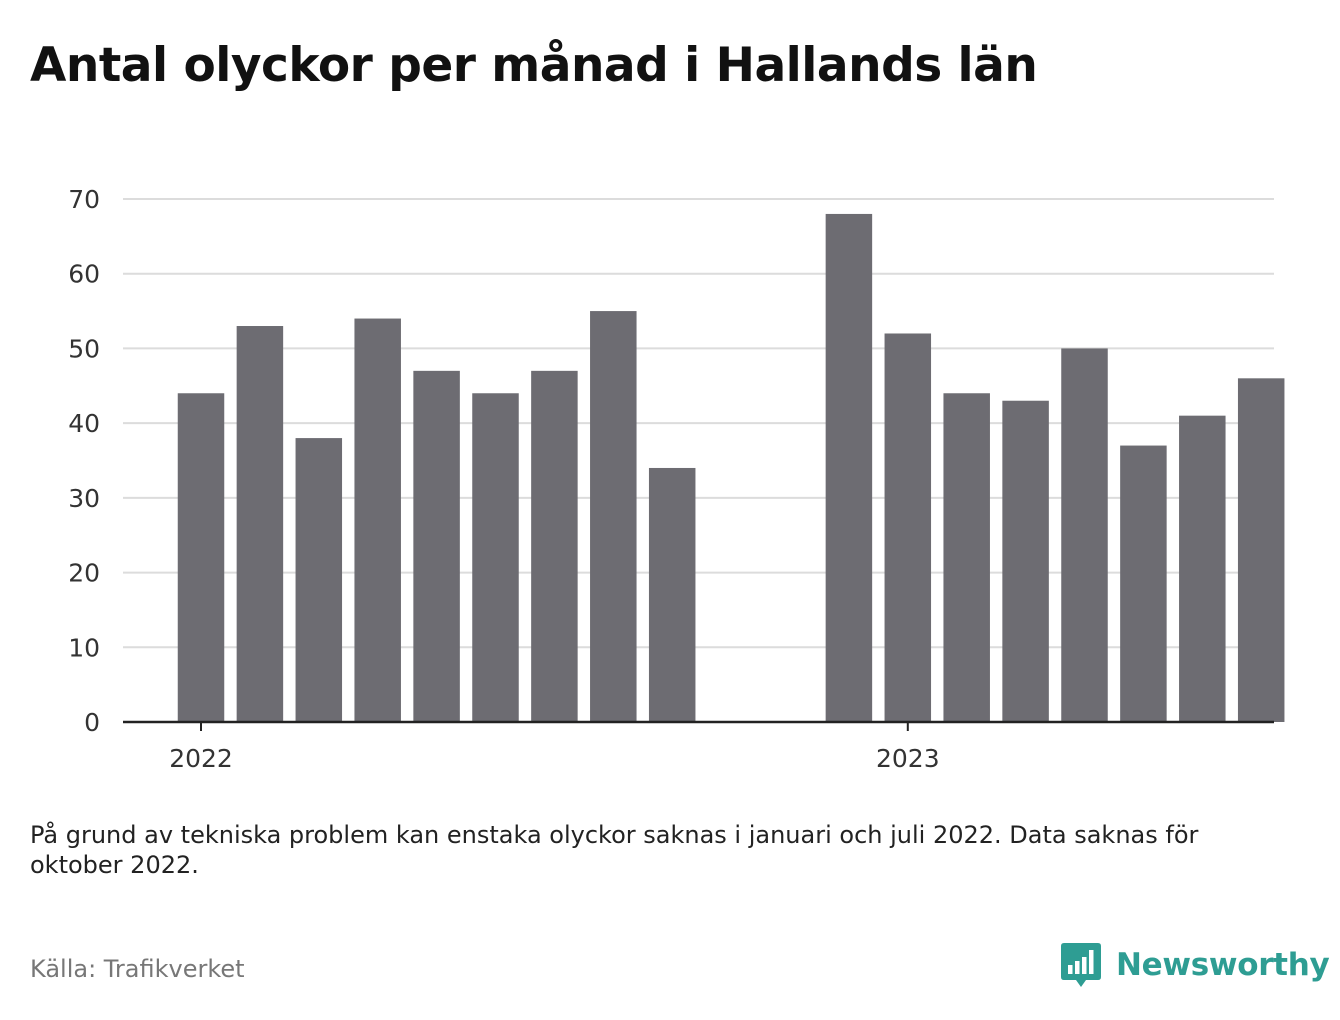 The image size is (1340, 1020). What do you see at coordinates (84, 573) in the screenshot?
I see `y-tick-label: 20` at bounding box center [84, 573].